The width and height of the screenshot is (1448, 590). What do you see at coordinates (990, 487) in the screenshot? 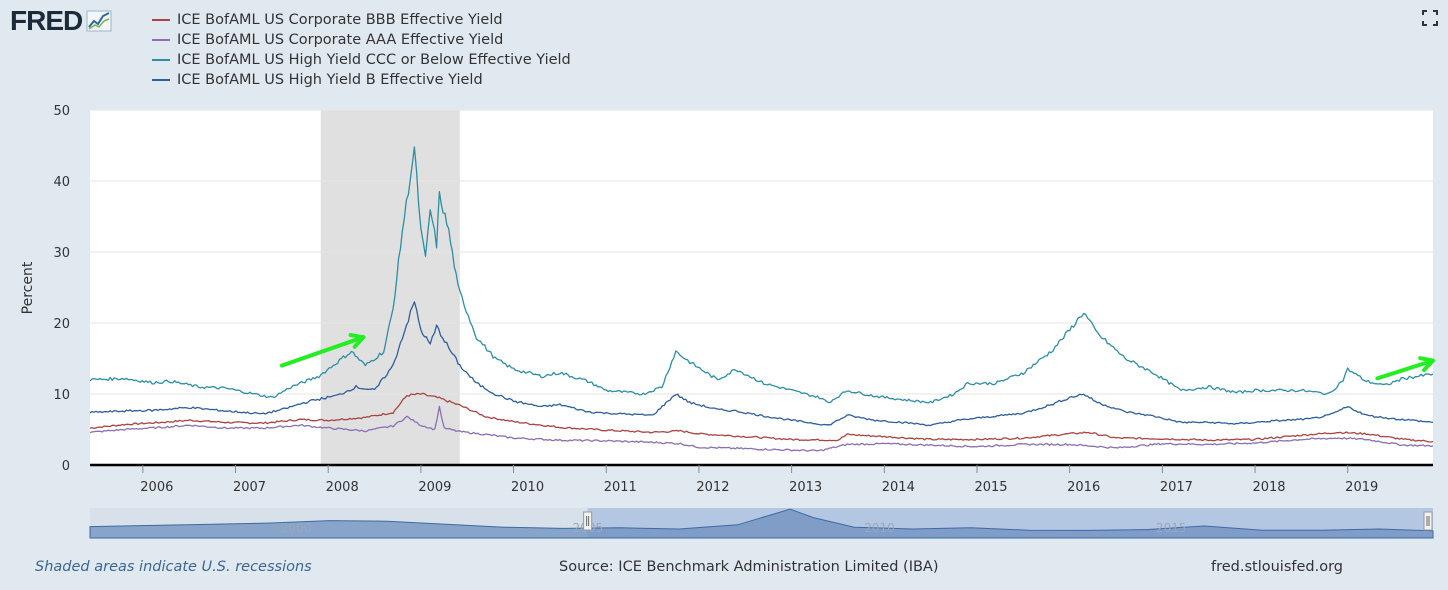
I see `x-tick-label: 2015` at bounding box center [990, 487].